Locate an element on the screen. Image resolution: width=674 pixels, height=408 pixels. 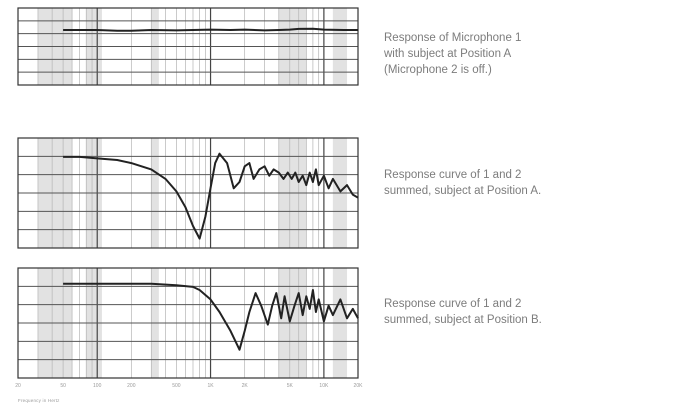
x-tick-label: 50 is located at coordinates (63, 386).